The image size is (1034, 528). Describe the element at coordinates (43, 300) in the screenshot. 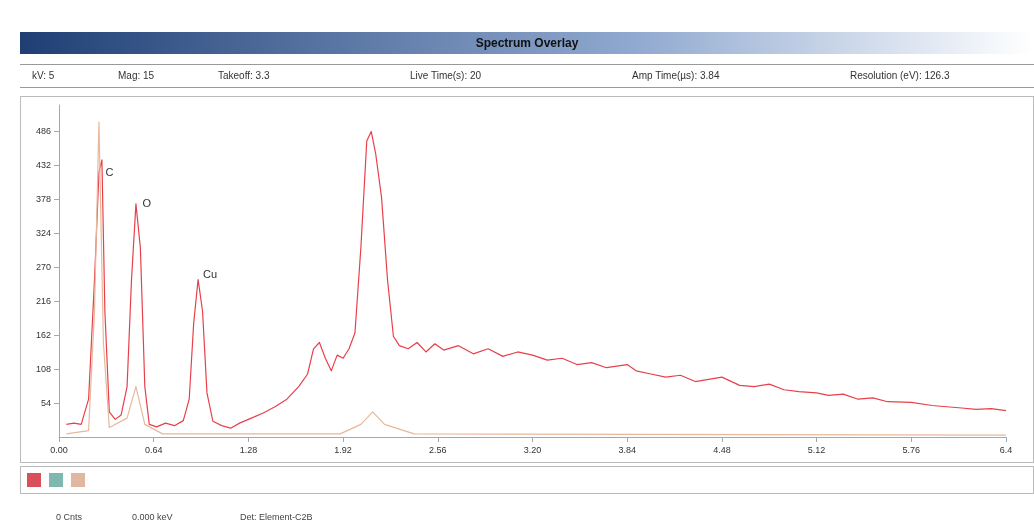

I see `y-tick-label: 216` at that location.